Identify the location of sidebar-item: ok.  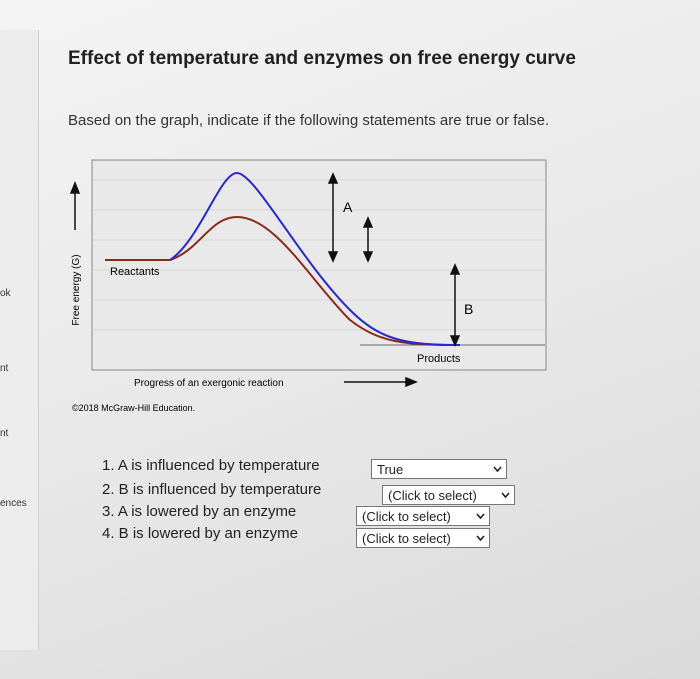
(5, 293).